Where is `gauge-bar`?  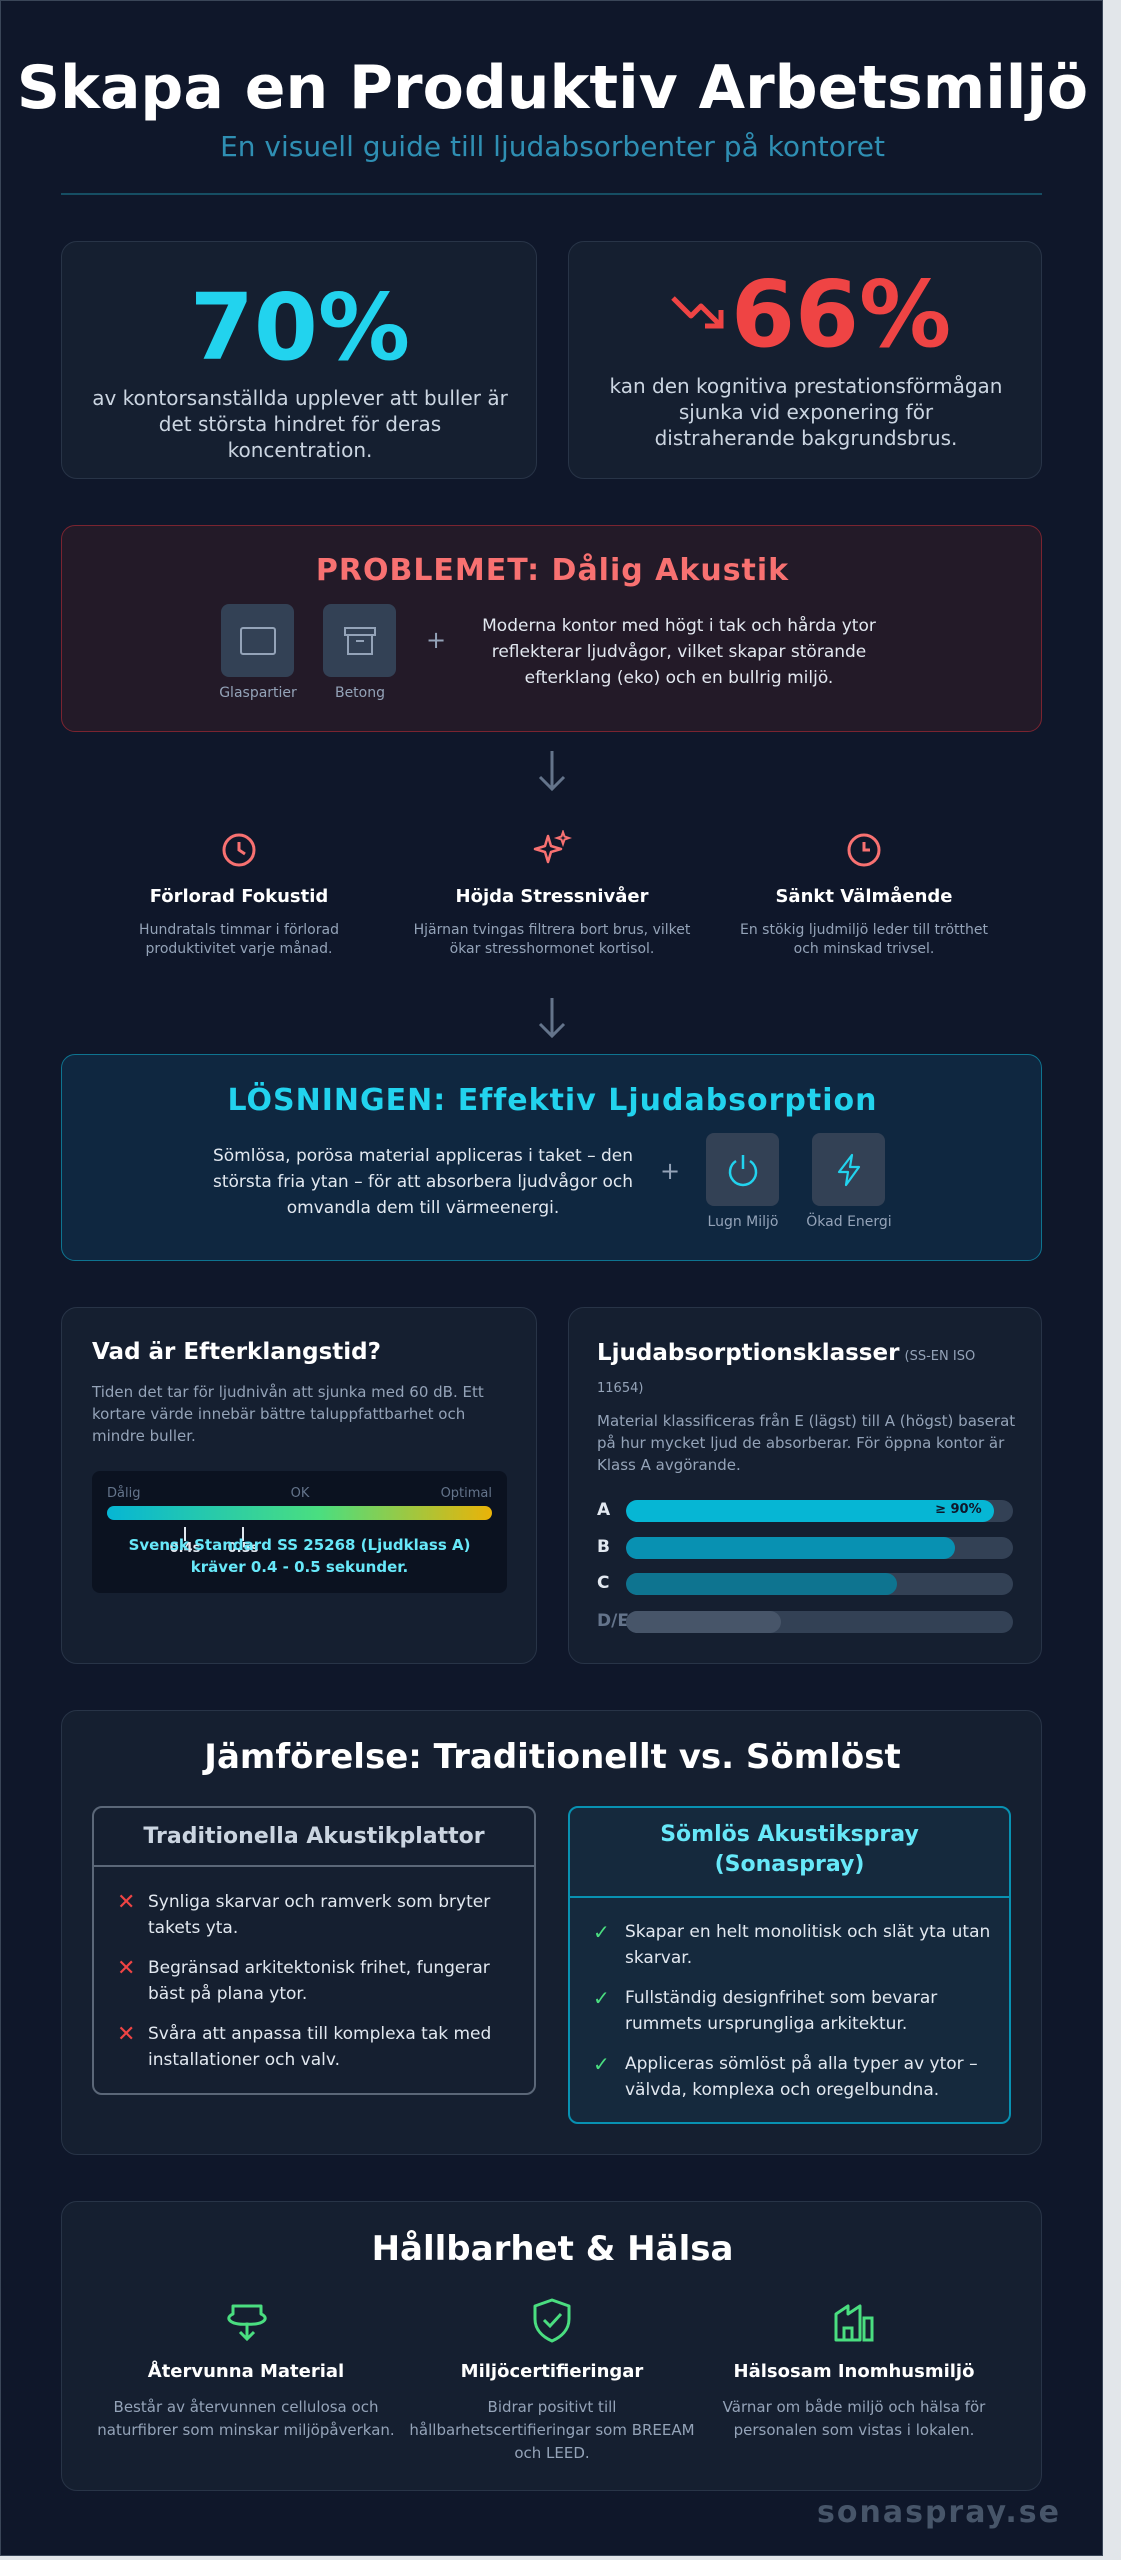 gauge-bar is located at coordinates (299, 1513).